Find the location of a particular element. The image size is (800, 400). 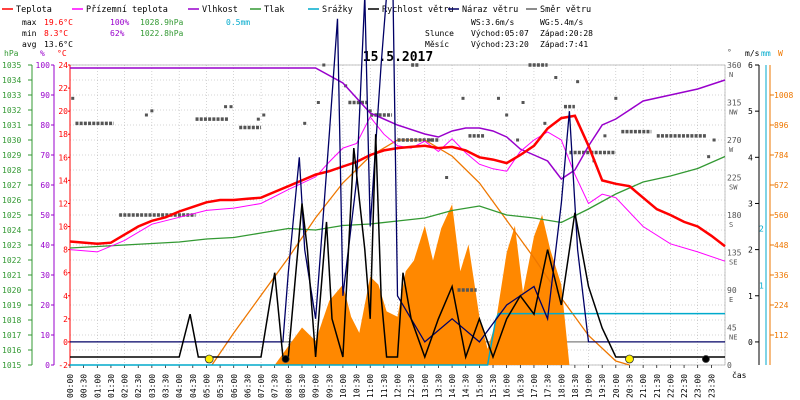

humidity-unit: % is located at coordinates (42, 53).